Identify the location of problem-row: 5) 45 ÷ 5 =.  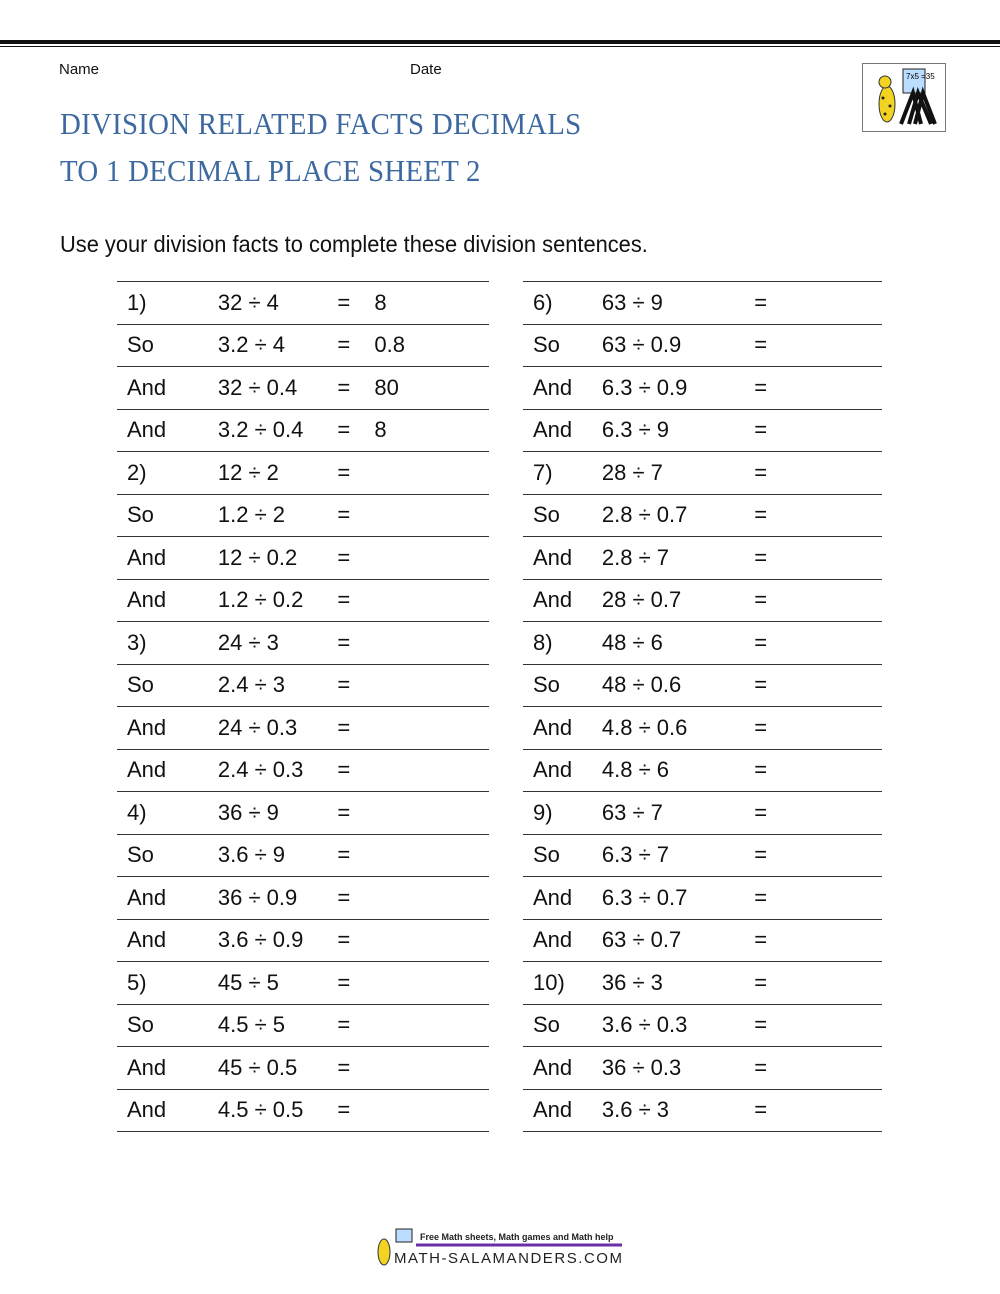
(303, 982).